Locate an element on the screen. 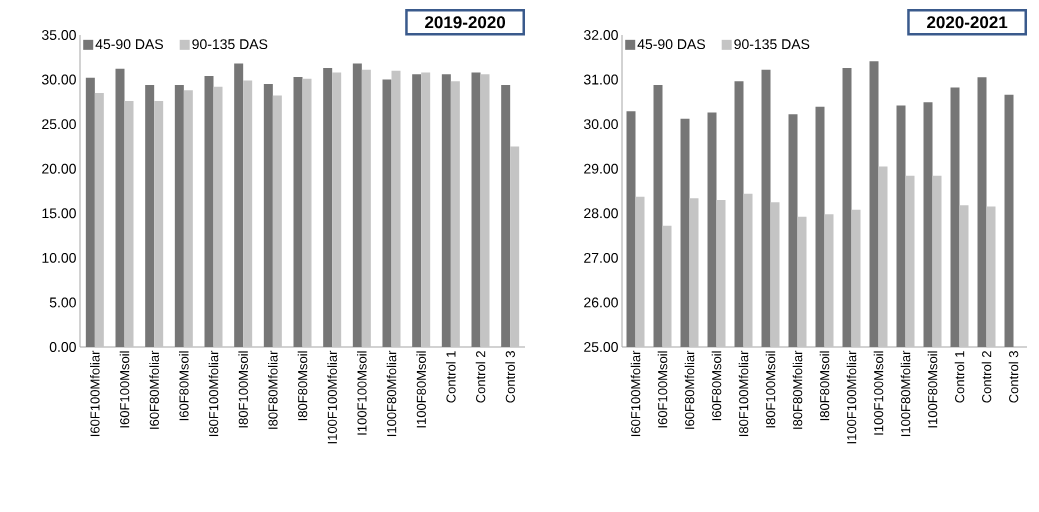 The width and height of the screenshot is (1039, 512). y-tick-label: 15.00 is located at coordinates (59, 213).